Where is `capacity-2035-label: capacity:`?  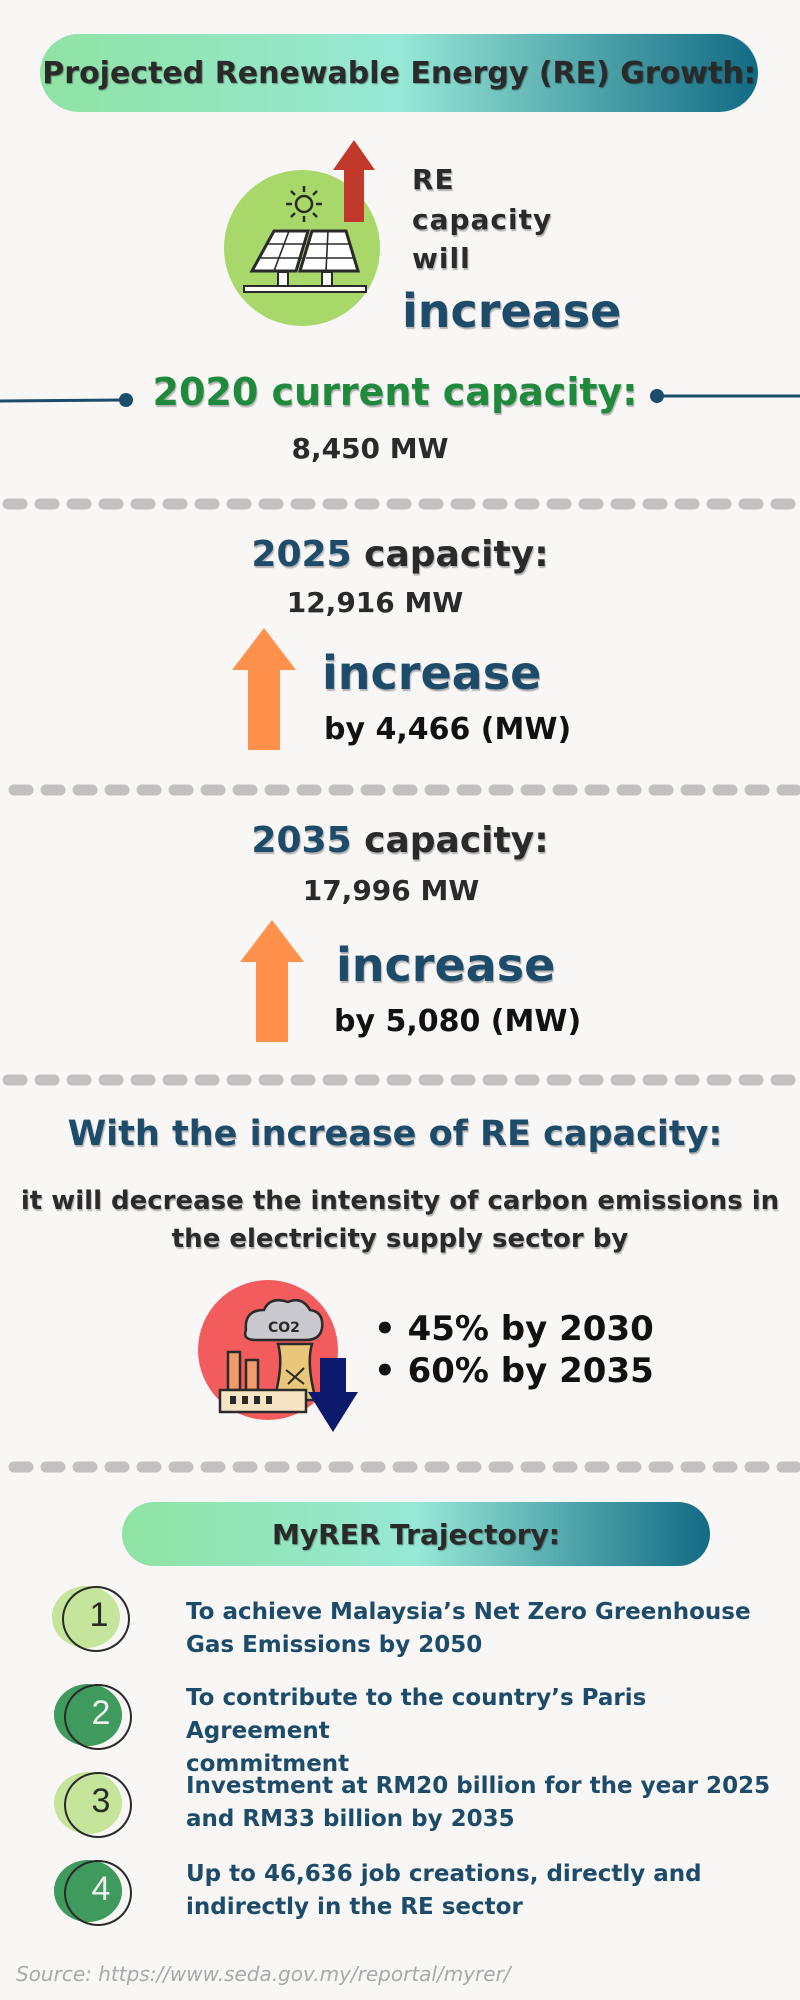
capacity-2035-label: capacity: is located at coordinates (456, 840).